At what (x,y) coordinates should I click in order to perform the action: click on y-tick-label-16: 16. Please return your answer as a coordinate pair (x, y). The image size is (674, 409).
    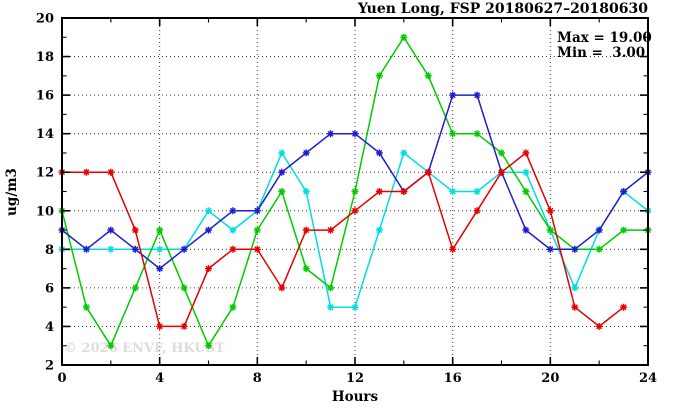
    Looking at the image, I should click on (45, 96).